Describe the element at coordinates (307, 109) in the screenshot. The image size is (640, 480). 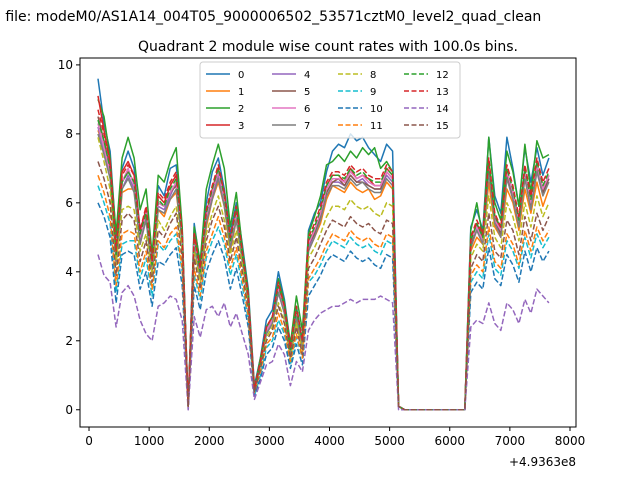
I see `legend-label-6: 6` at that location.